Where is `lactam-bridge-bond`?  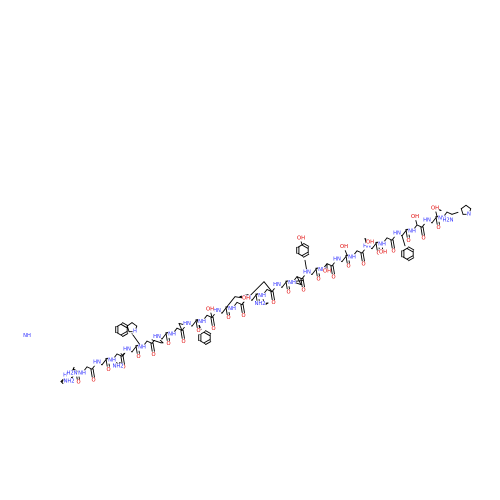
lactam-bridge-bond is located at coordinates (231, 302).